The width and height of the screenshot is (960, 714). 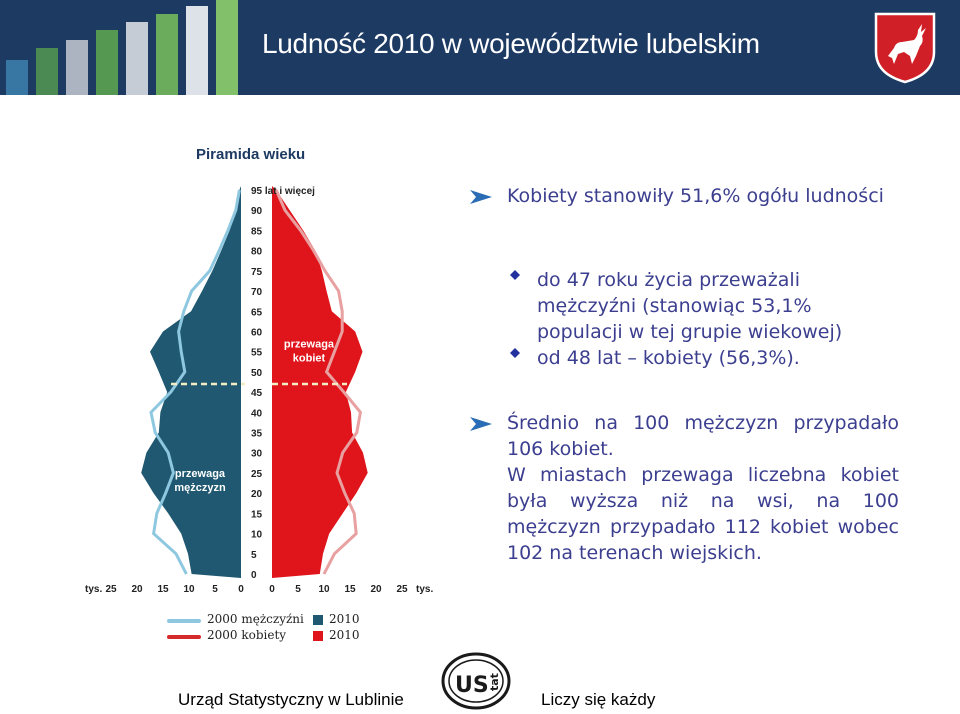 I want to click on chart-title: Piramida wieku, so click(x=251, y=154).